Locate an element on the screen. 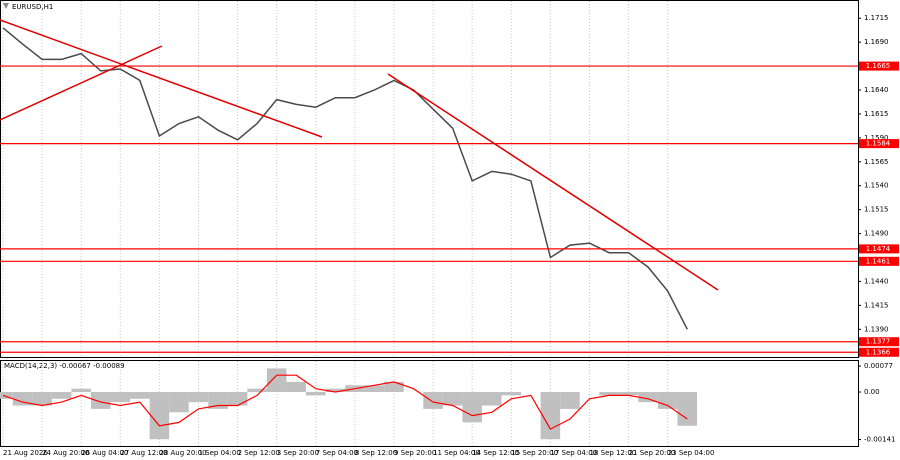 The image size is (900, 460). y-tick-label: -0.00141 is located at coordinates (879, 440).